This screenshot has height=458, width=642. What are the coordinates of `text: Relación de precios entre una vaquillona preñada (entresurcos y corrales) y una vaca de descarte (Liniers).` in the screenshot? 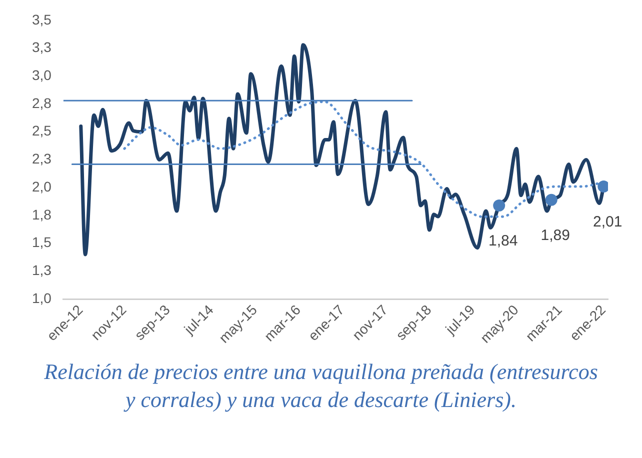 It's located at (321, 386).